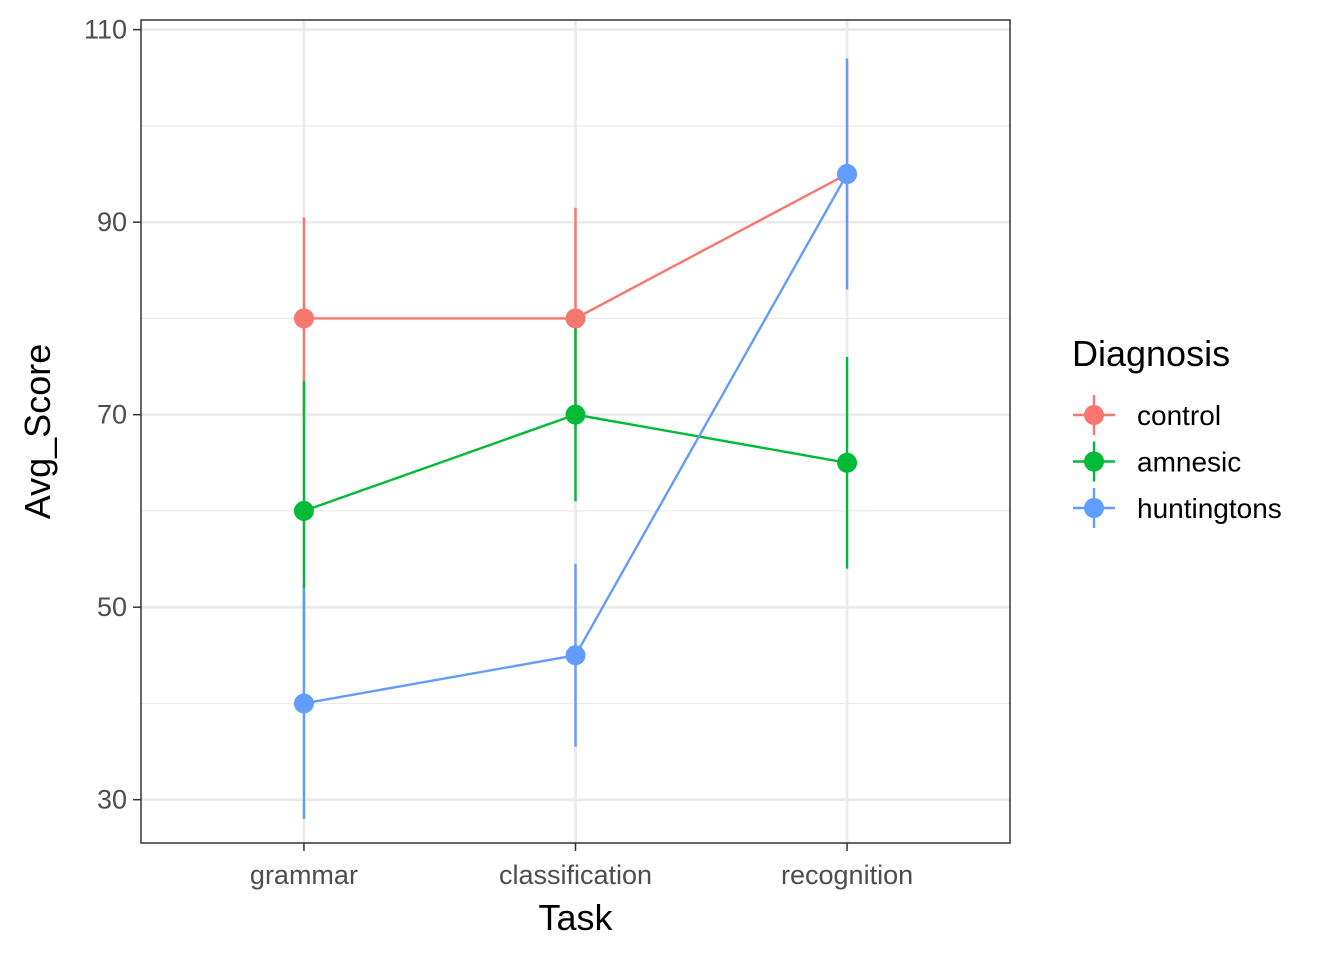 Image resolution: width=1344 pixels, height=960 pixels. What do you see at coordinates (37, 431) in the screenshot?
I see `y-axis-title: Avg_Score` at bounding box center [37, 431].